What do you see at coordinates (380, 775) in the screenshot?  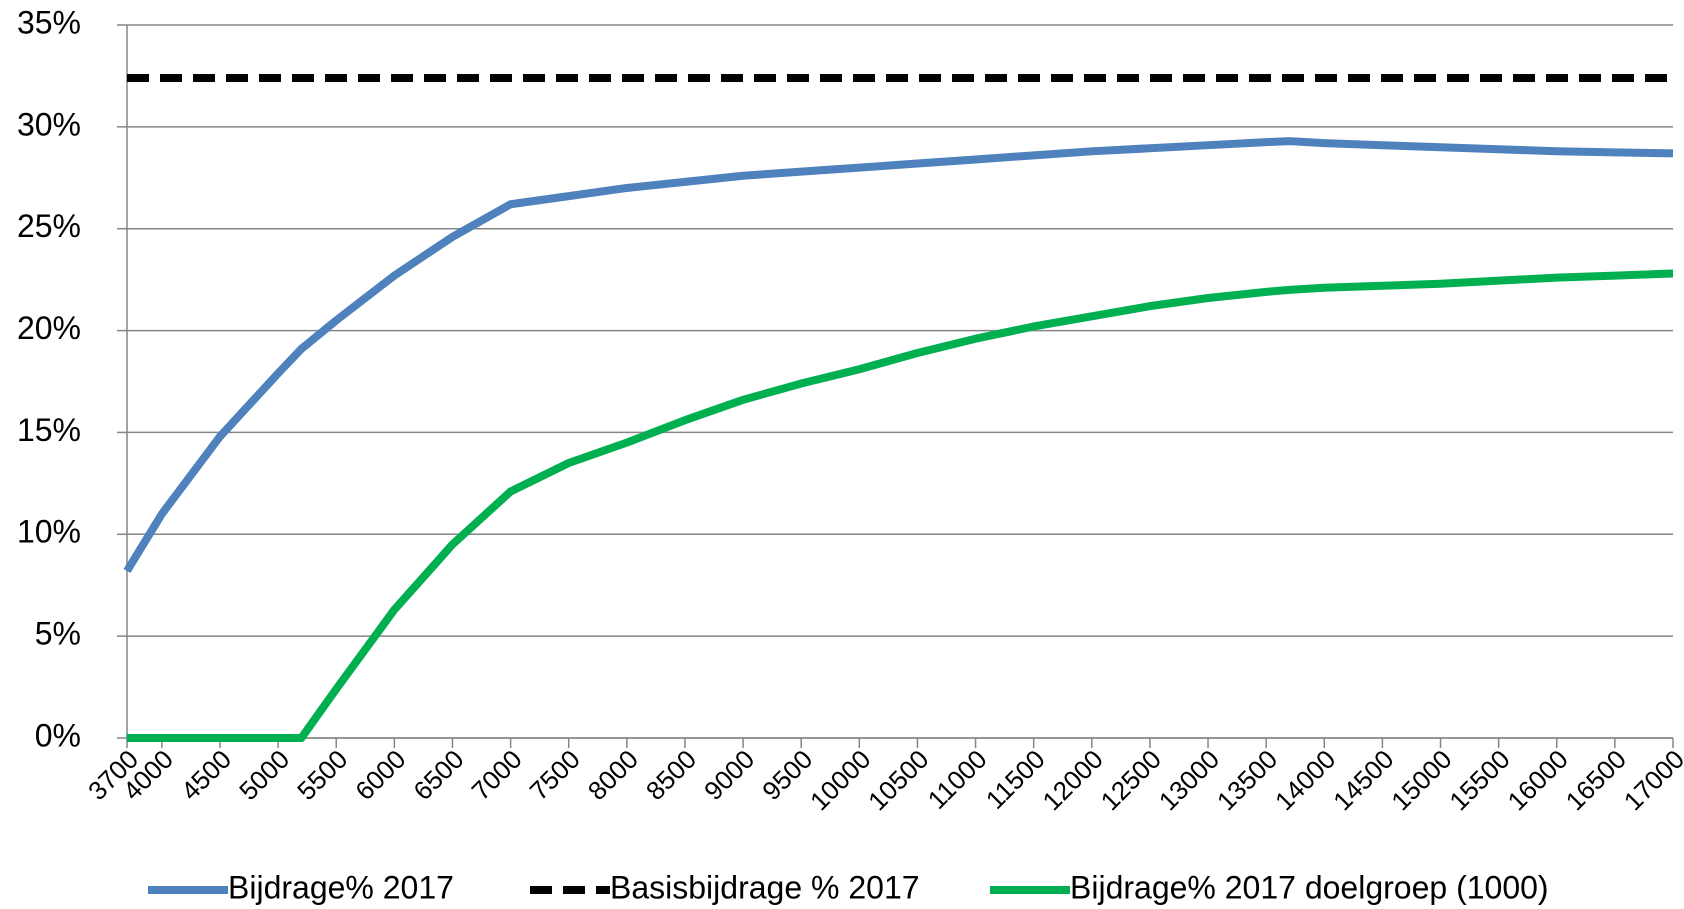 I see `x-tick-label: 6000` at bounding box center [380, 775].